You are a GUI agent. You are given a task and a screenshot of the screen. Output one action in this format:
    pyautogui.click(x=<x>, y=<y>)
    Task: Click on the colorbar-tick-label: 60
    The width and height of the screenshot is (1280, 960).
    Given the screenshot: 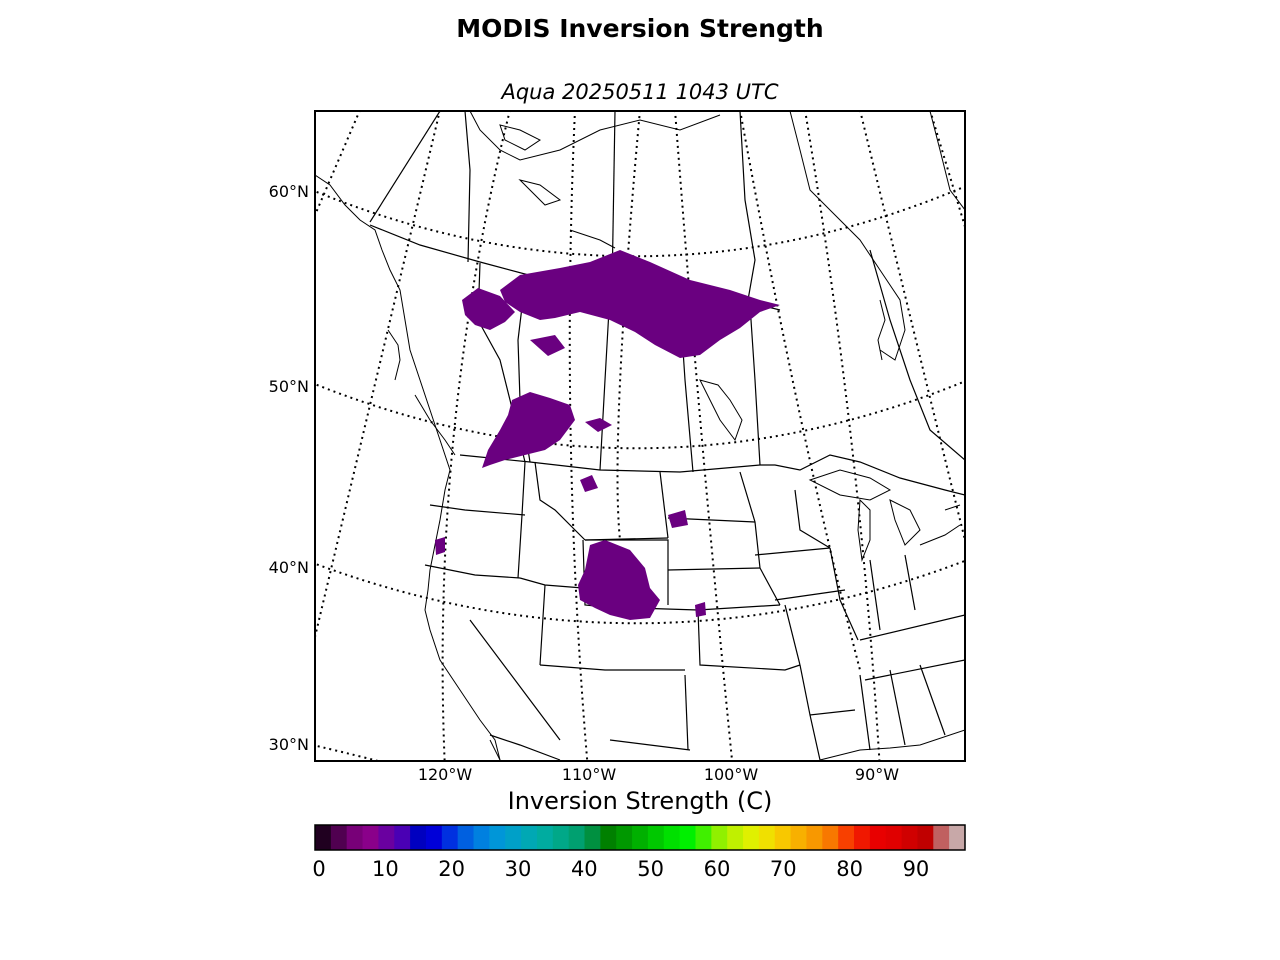 What is the action you would take?
    pyautogui.click(x=717, y=869)
    